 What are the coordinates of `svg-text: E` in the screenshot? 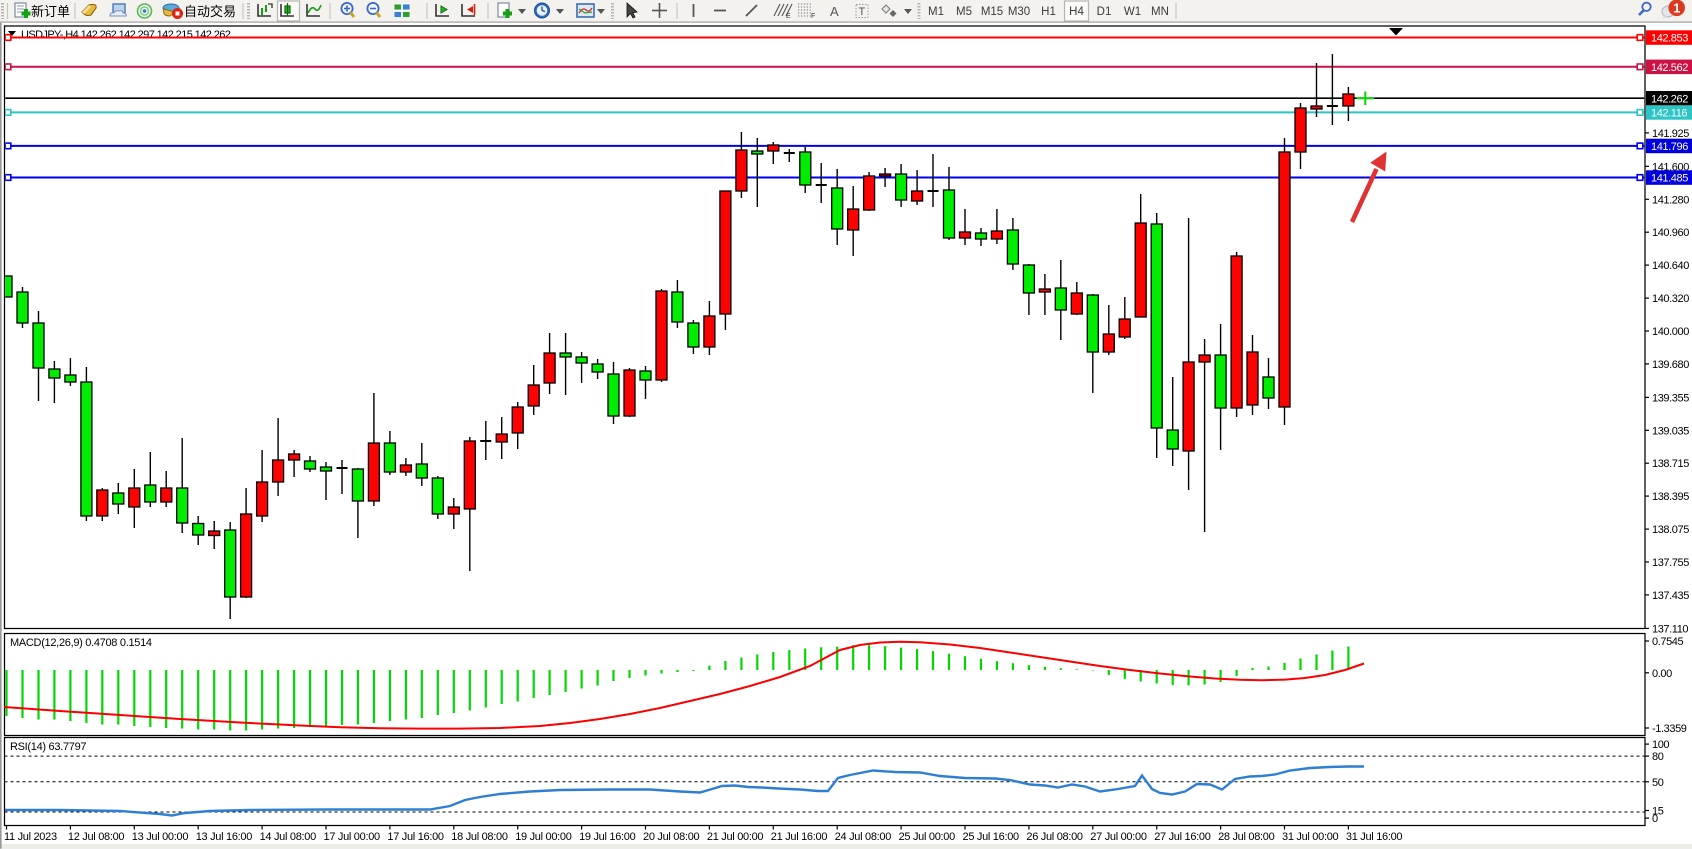 It's located at (788, 16).